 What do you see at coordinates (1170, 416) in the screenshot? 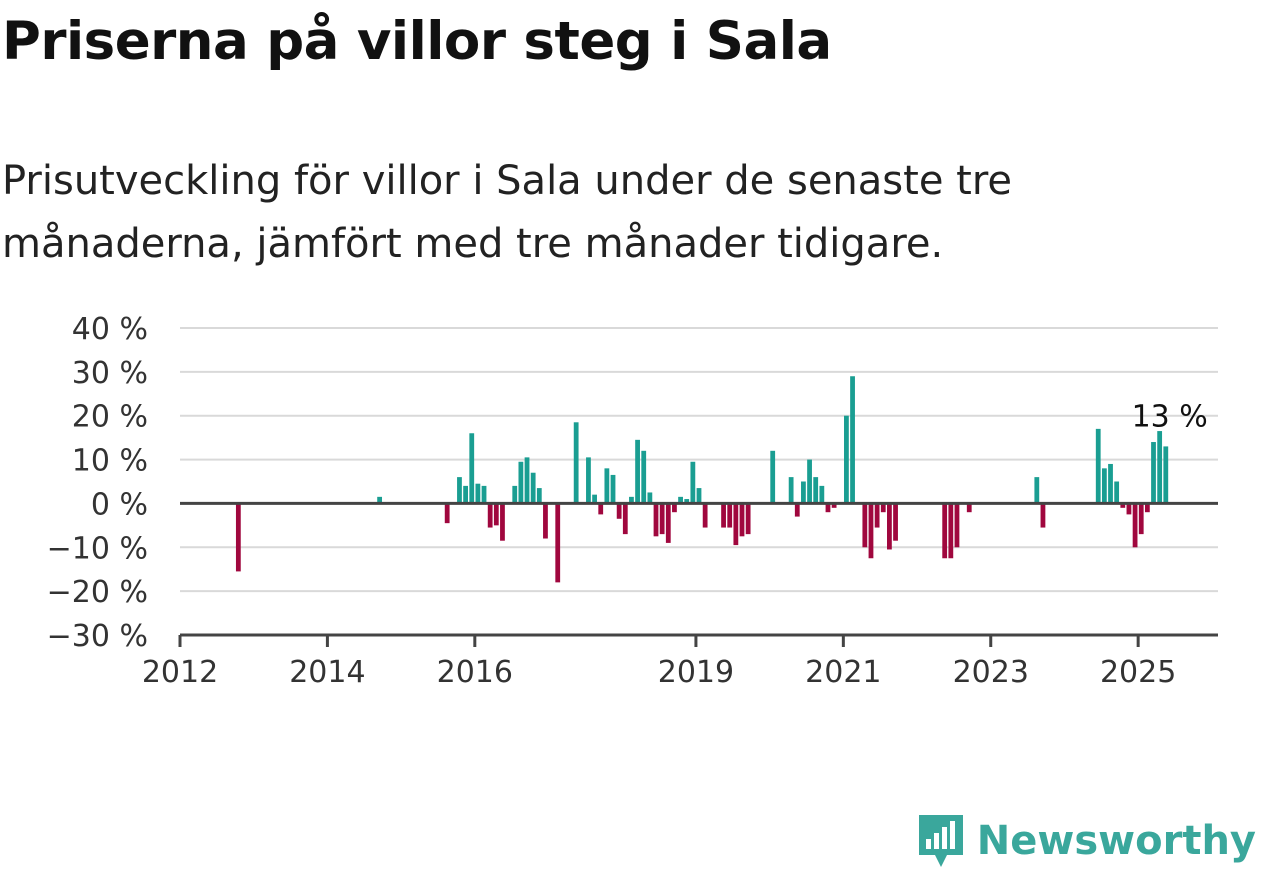
I see `last-value-label: 13 %` at bounding box center [1170, 416].